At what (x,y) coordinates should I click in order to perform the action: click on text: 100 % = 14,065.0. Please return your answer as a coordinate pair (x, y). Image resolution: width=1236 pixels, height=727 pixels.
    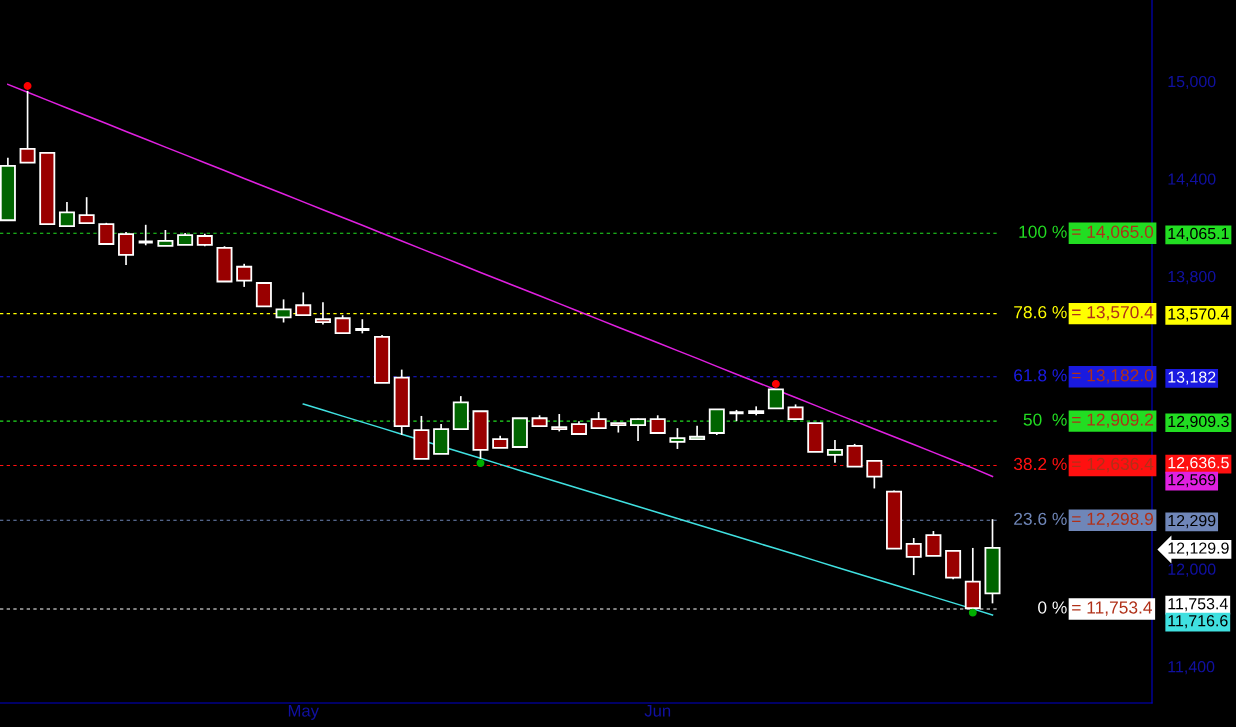
    Looking at the image, I should click on (1086, 232).